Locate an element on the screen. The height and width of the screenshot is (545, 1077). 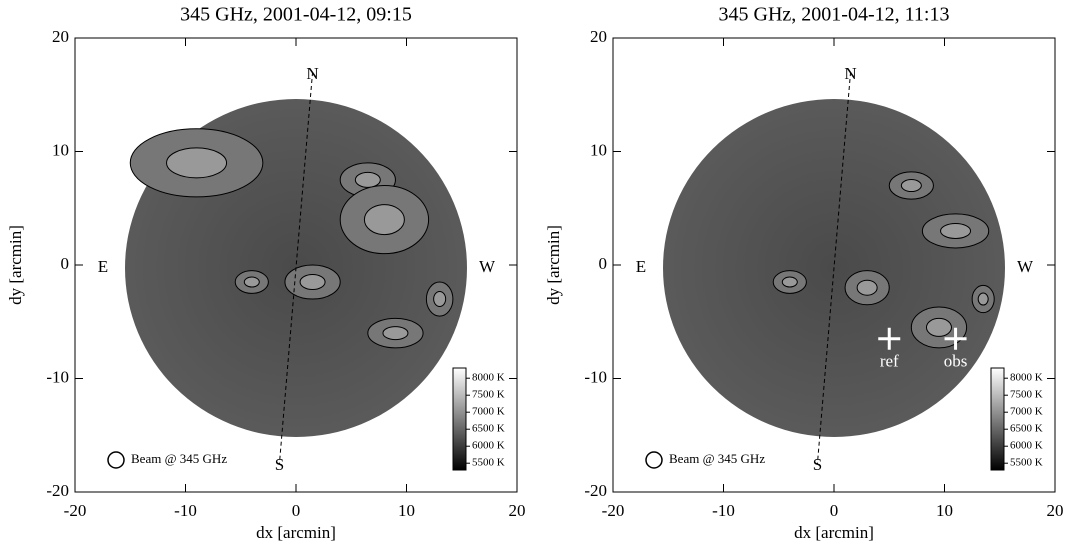
marker-label: ref is located at coordinates (889, 361).